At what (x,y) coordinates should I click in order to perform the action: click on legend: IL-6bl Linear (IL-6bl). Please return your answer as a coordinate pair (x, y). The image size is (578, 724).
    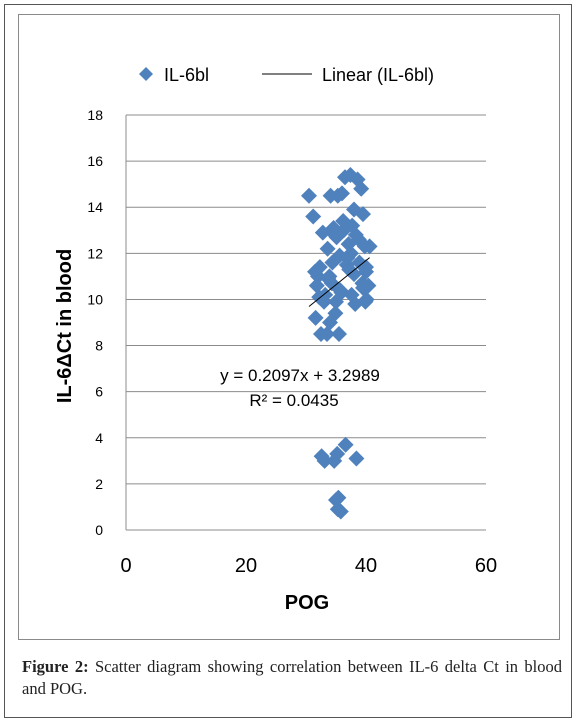
    Looking at the image, I should click on (286, 75).